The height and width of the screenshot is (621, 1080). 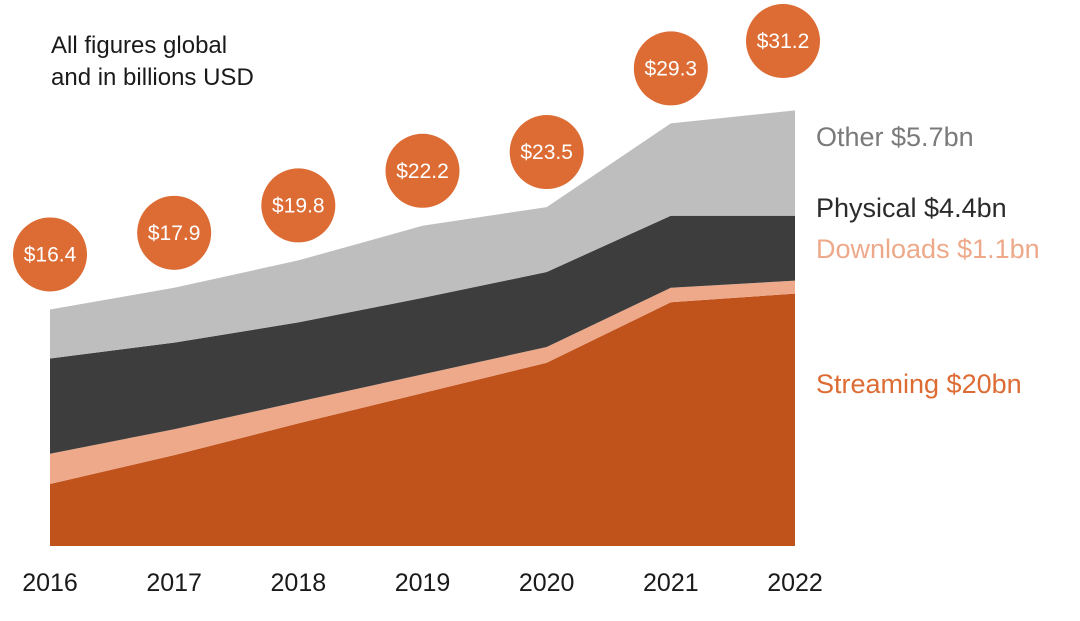 I want to click on x-axis-ticks: 2016 2017 2018 2019 2020 2021 2022, so click(x=422, y=583).